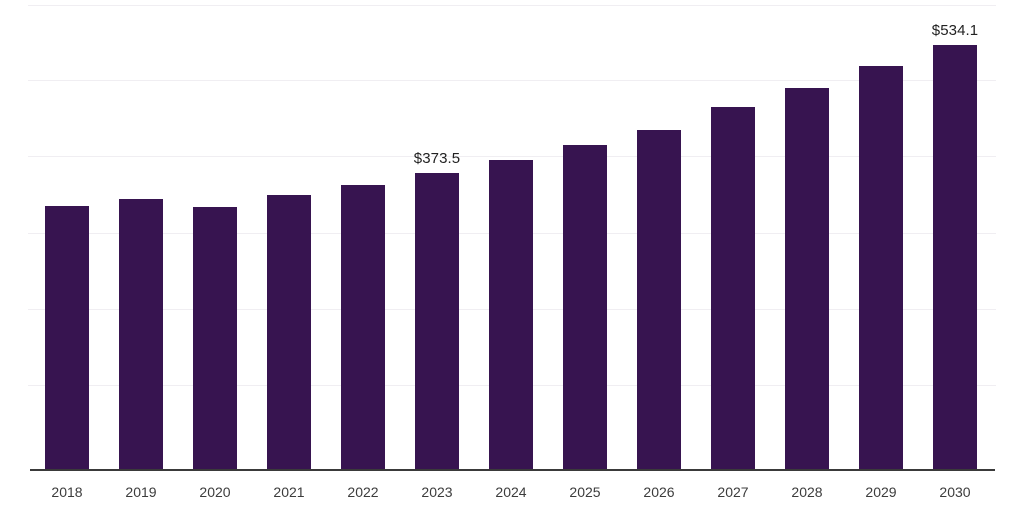  What do you see at coordinates (363, 327) in the screenshot?
I see `bar-2022` at bounding box center [363, 327].